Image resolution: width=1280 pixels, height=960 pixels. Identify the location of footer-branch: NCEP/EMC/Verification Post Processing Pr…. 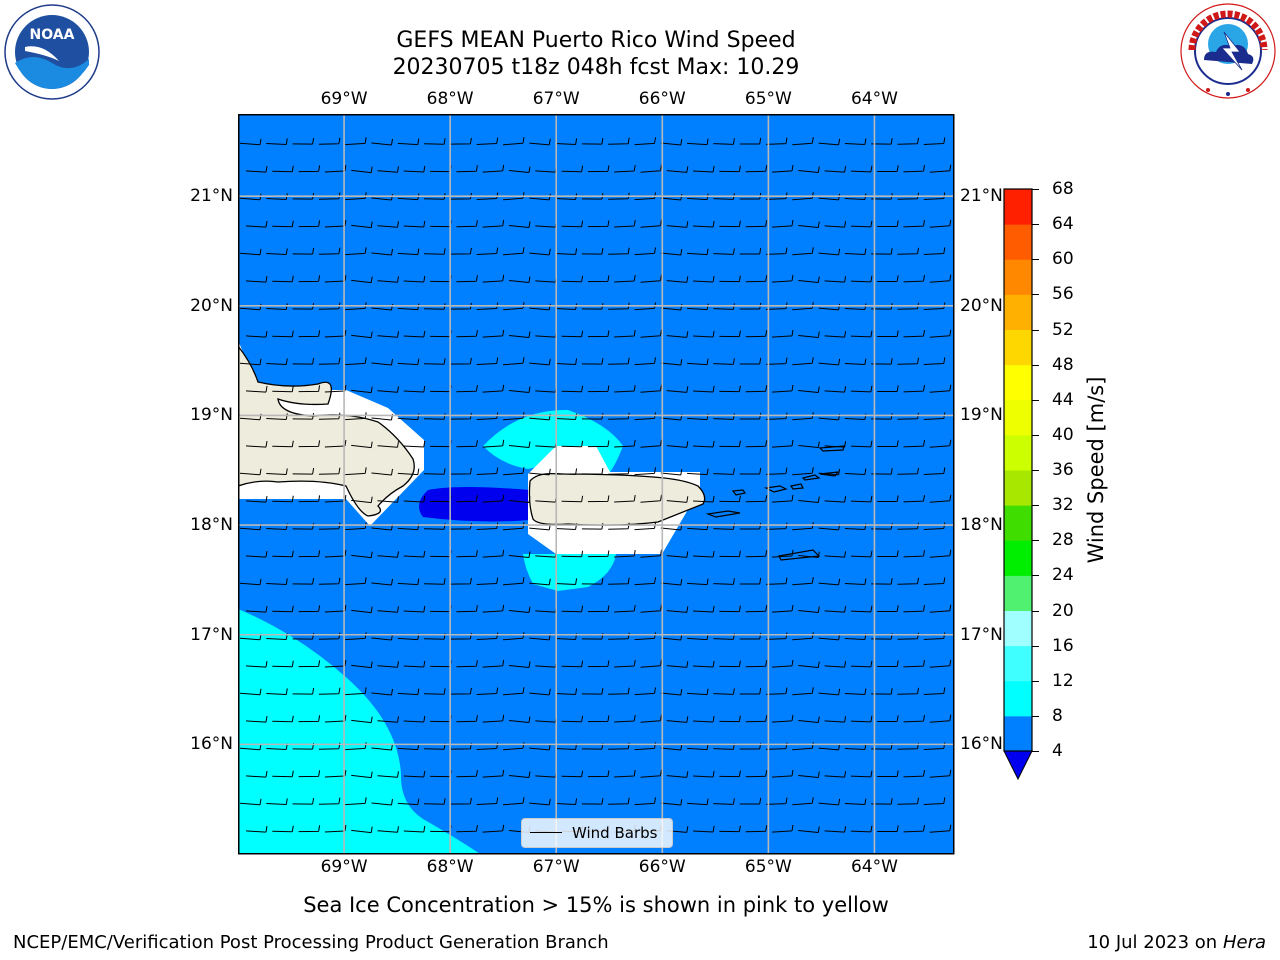
(311, 942).